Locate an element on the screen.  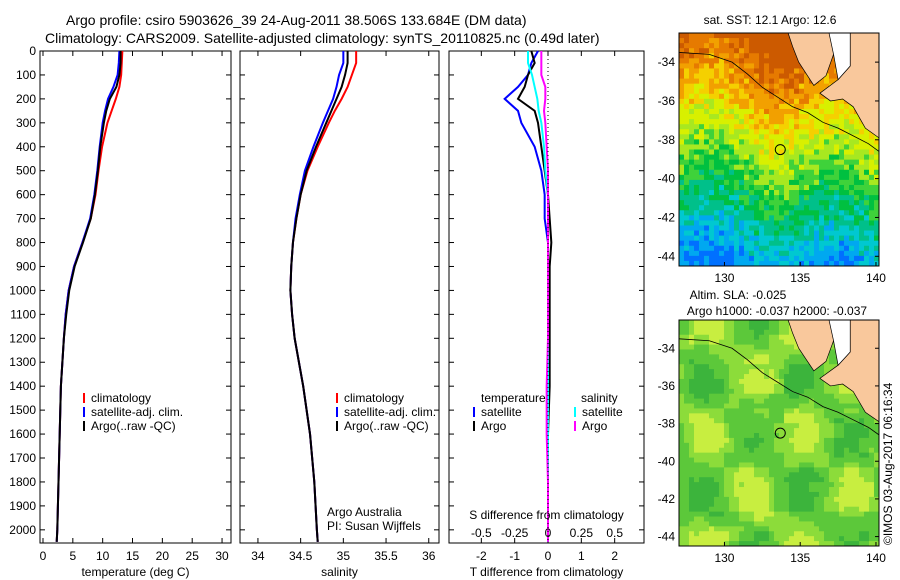
argo-position-marker is located at coordinates (780, 150).